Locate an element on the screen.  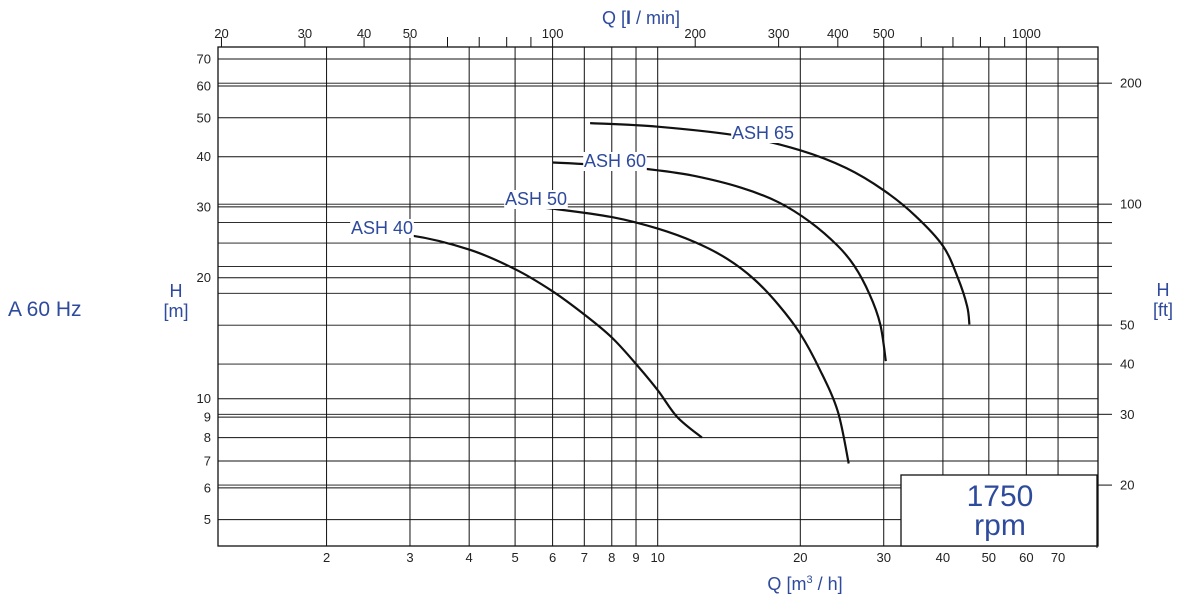
x2-tick-label: 30 is located at coordinates (305, 33).